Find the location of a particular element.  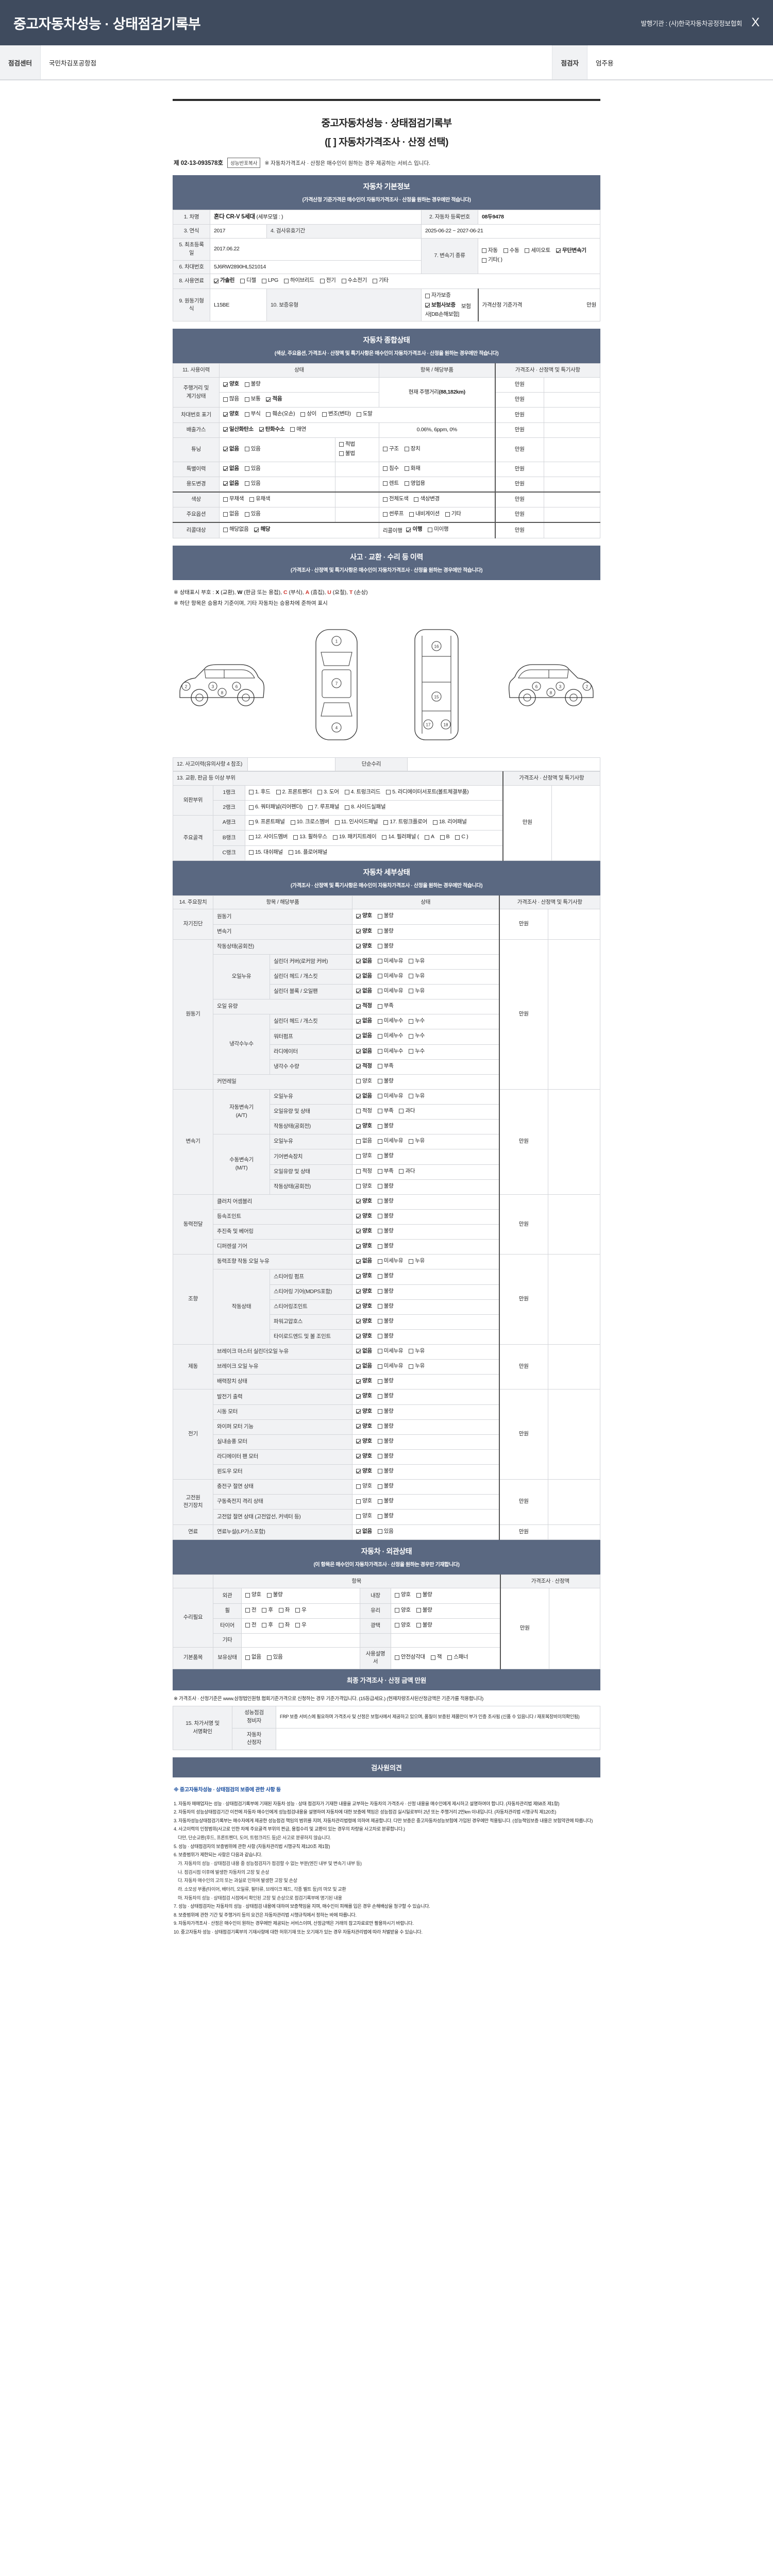

vin-state-도말: 도말 is located at coordinates (364, 414).